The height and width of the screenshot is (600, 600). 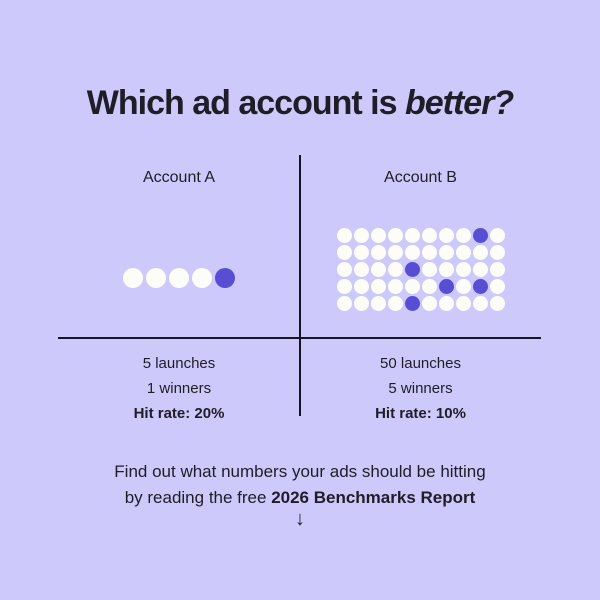 I want to click on account-a-hit-rate: Hit rate: 20%, so click(x=179, y=413).